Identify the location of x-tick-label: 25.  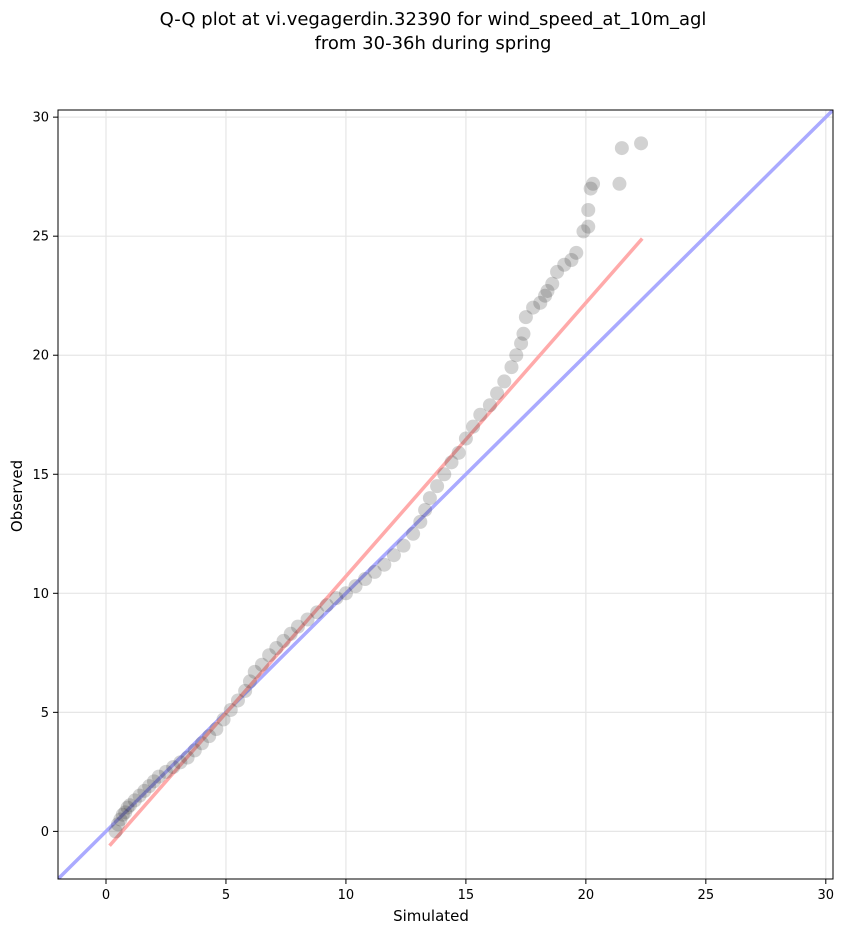
(706, 895).